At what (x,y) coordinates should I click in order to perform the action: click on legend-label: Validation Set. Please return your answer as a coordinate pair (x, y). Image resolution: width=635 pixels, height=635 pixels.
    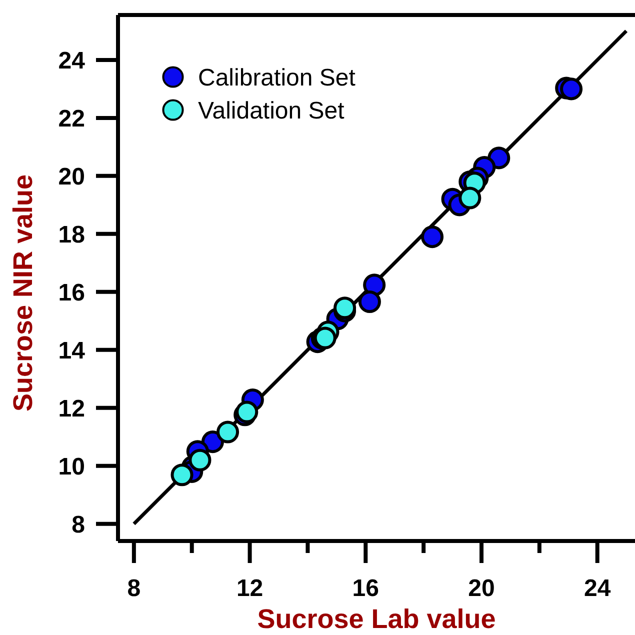
    Looking at the image, I should click on (271, 110).